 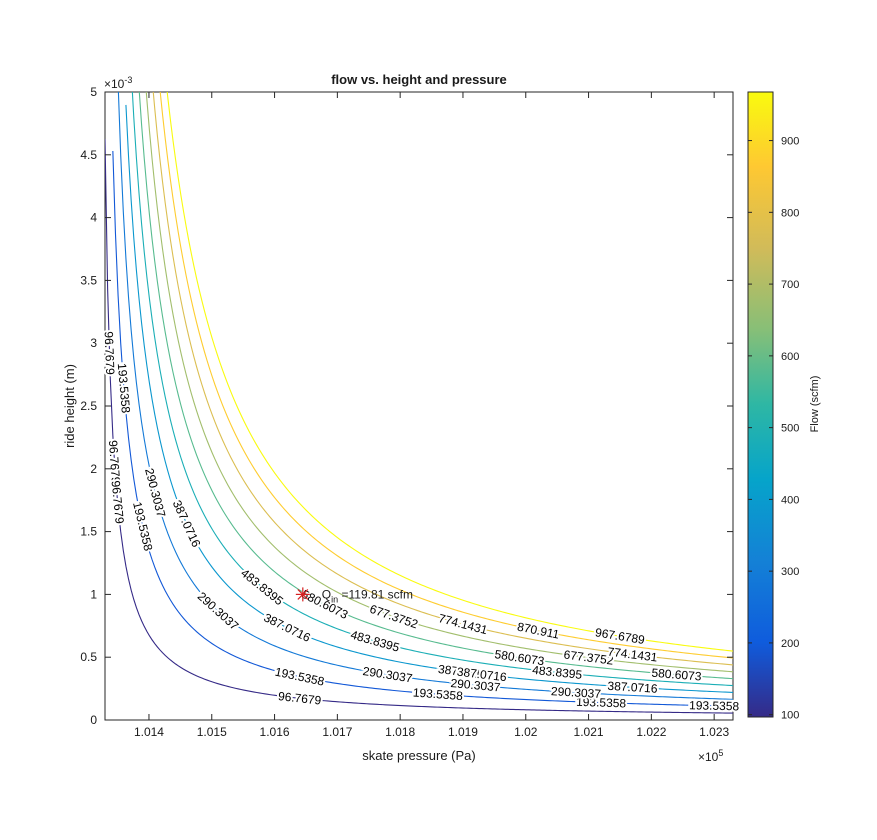 I want to click on y-tick-label: 0, so click(x=93, y=720).